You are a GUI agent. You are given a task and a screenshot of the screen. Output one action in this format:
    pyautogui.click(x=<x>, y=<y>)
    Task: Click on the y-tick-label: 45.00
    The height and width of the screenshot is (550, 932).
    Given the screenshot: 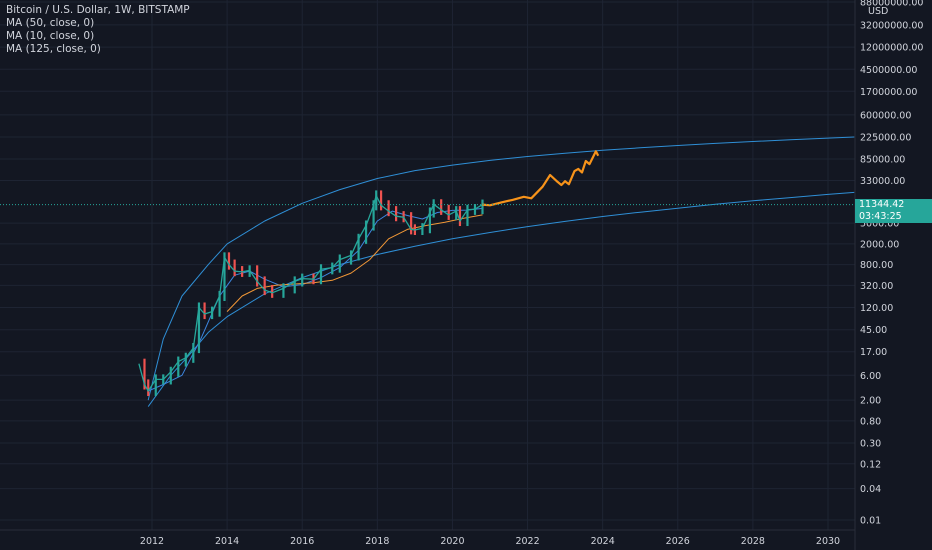 What is the action you would take?
    pyautogui.click(x=873, y=330)
    